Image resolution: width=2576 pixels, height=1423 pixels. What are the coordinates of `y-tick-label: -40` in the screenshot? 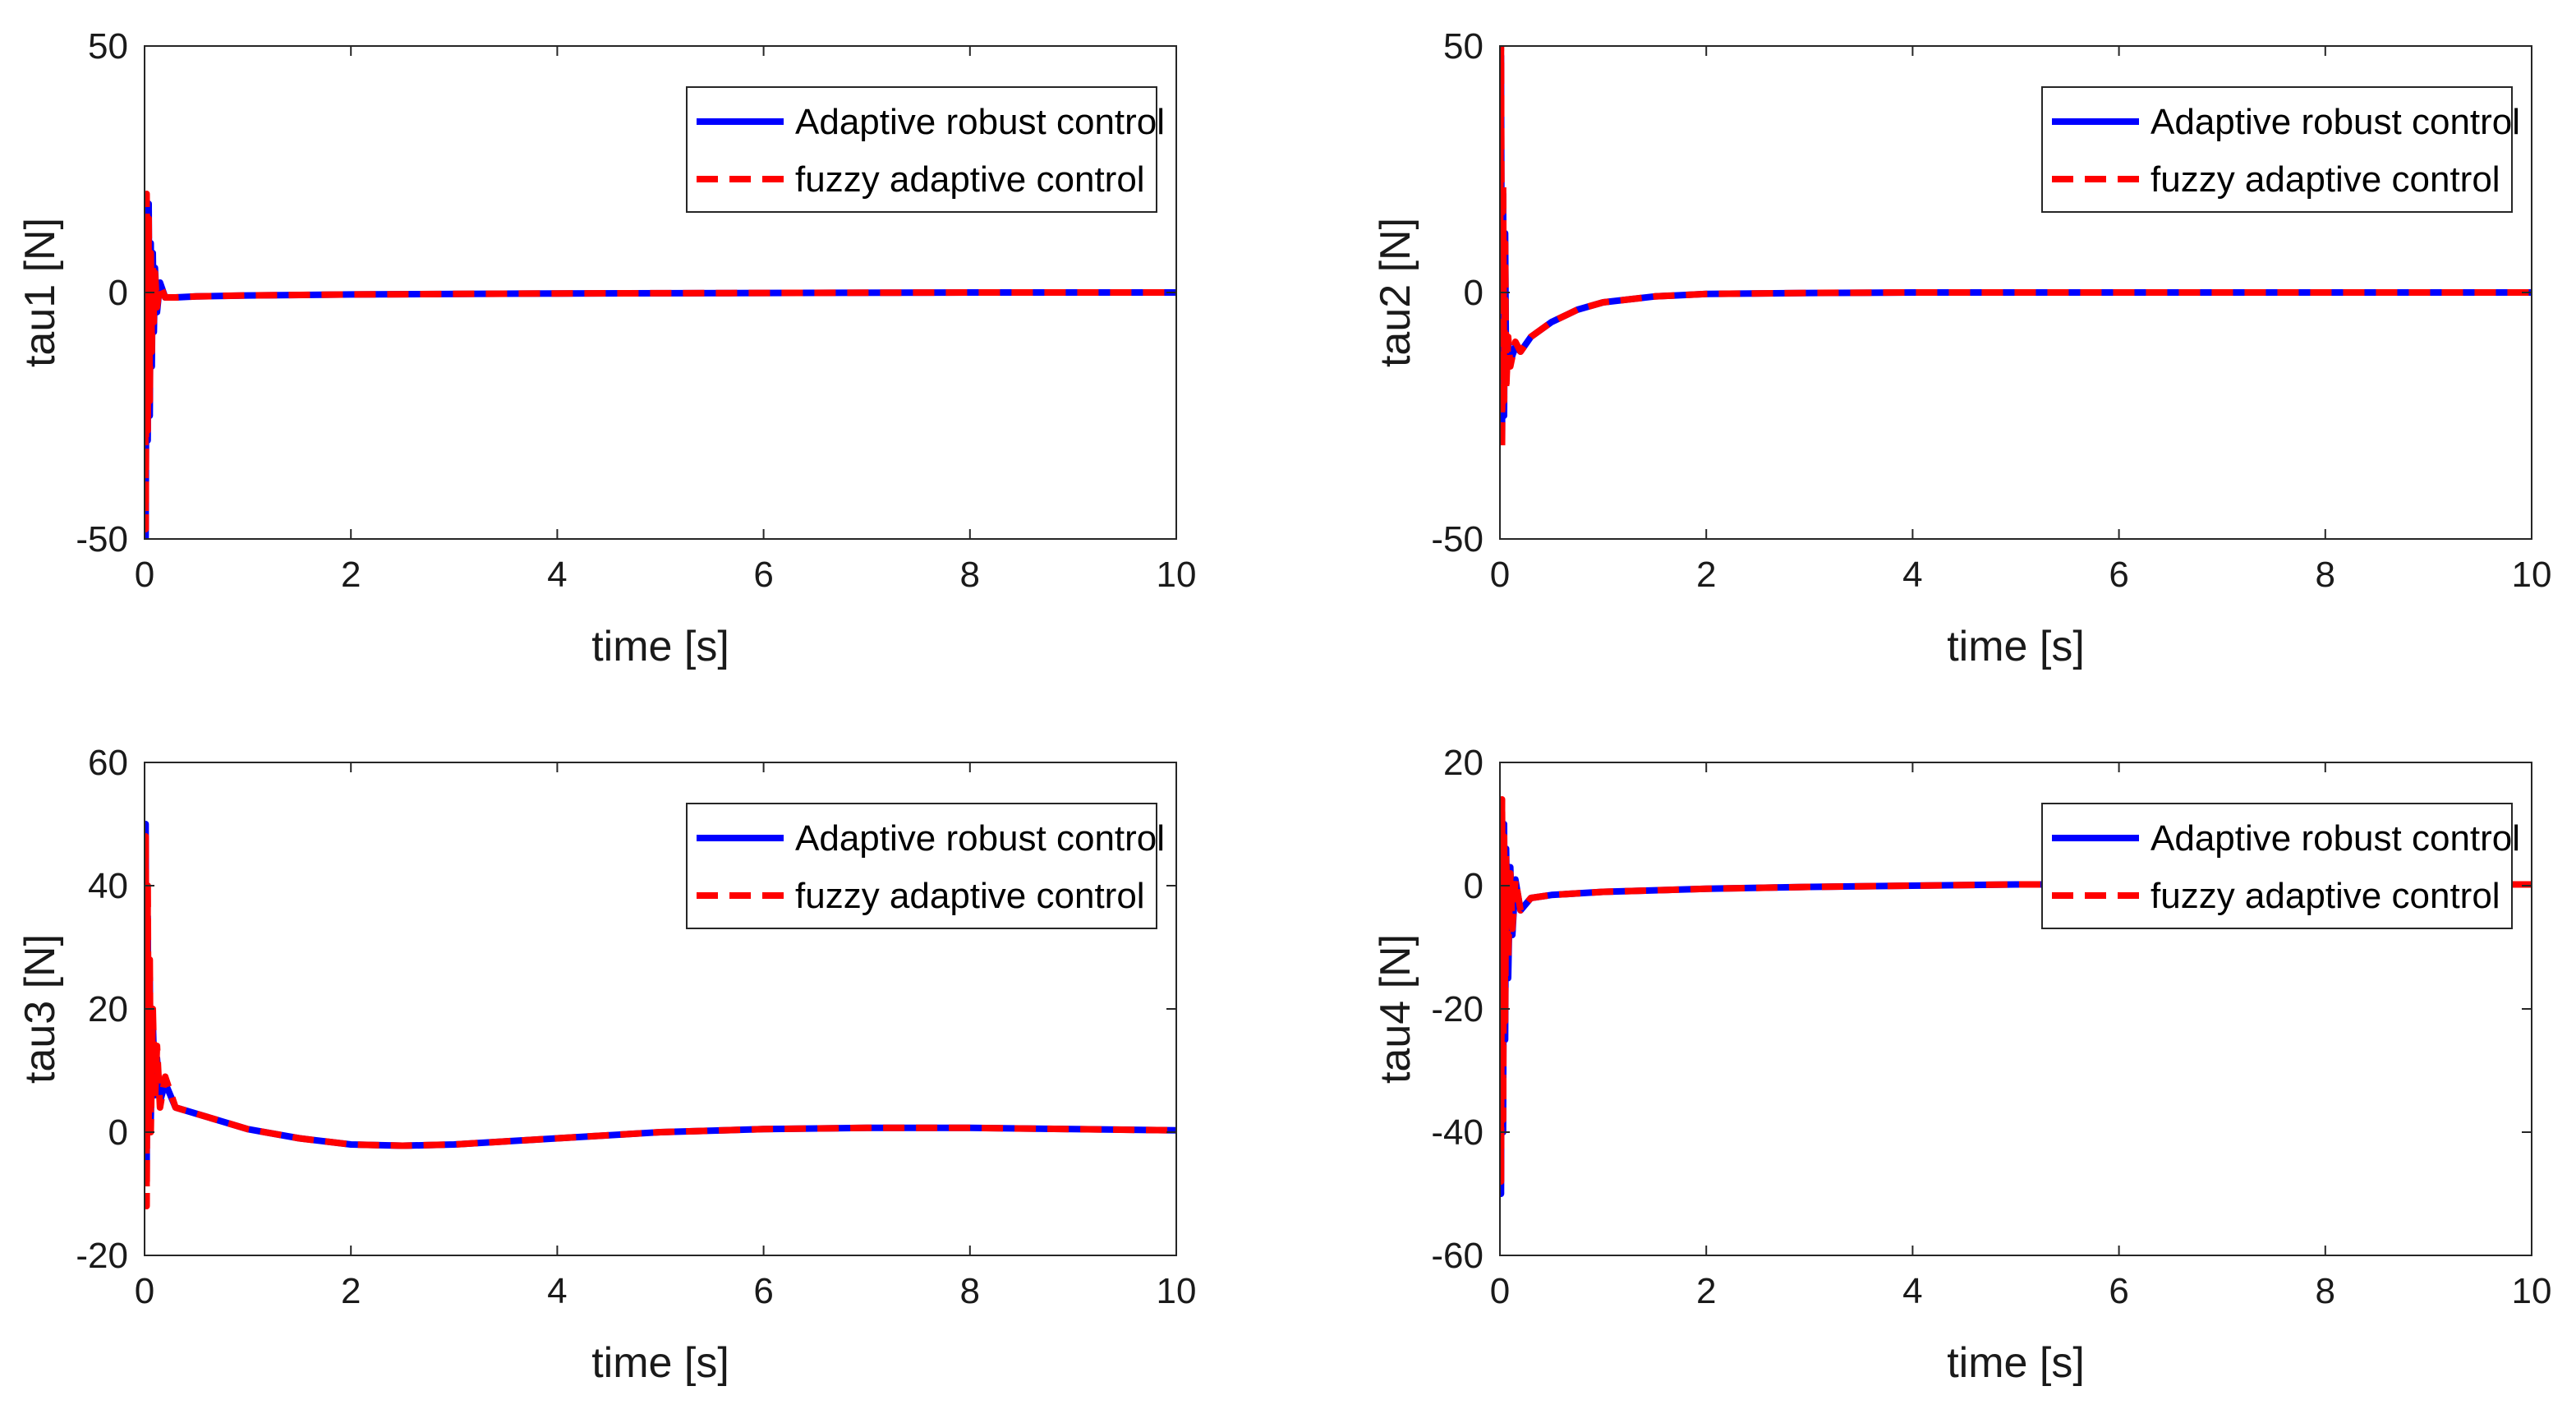 It's located at (1458, 1132).